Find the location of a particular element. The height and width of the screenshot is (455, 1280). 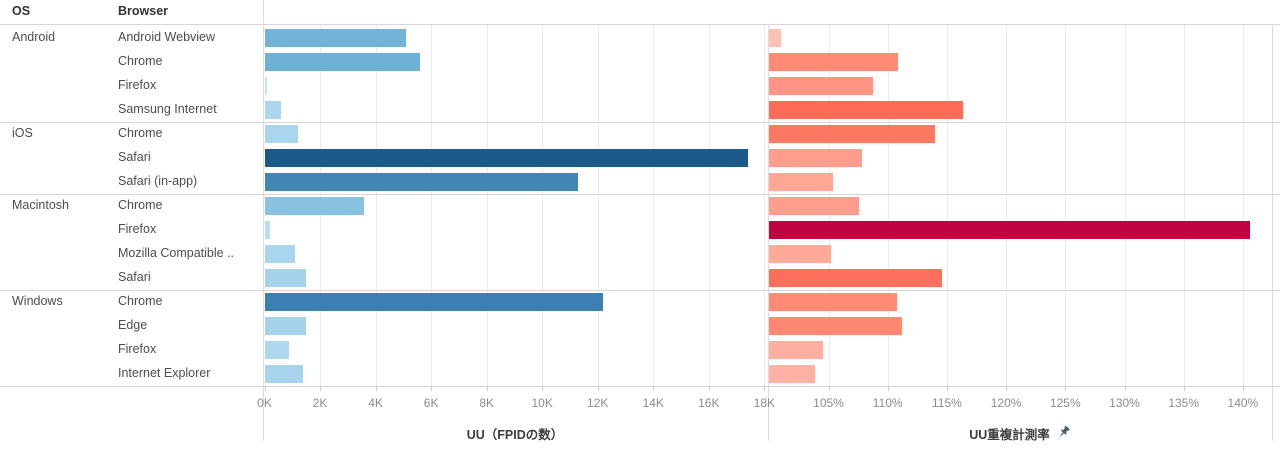

os-group-label: Macintosh is located at coordinates (40, 205).